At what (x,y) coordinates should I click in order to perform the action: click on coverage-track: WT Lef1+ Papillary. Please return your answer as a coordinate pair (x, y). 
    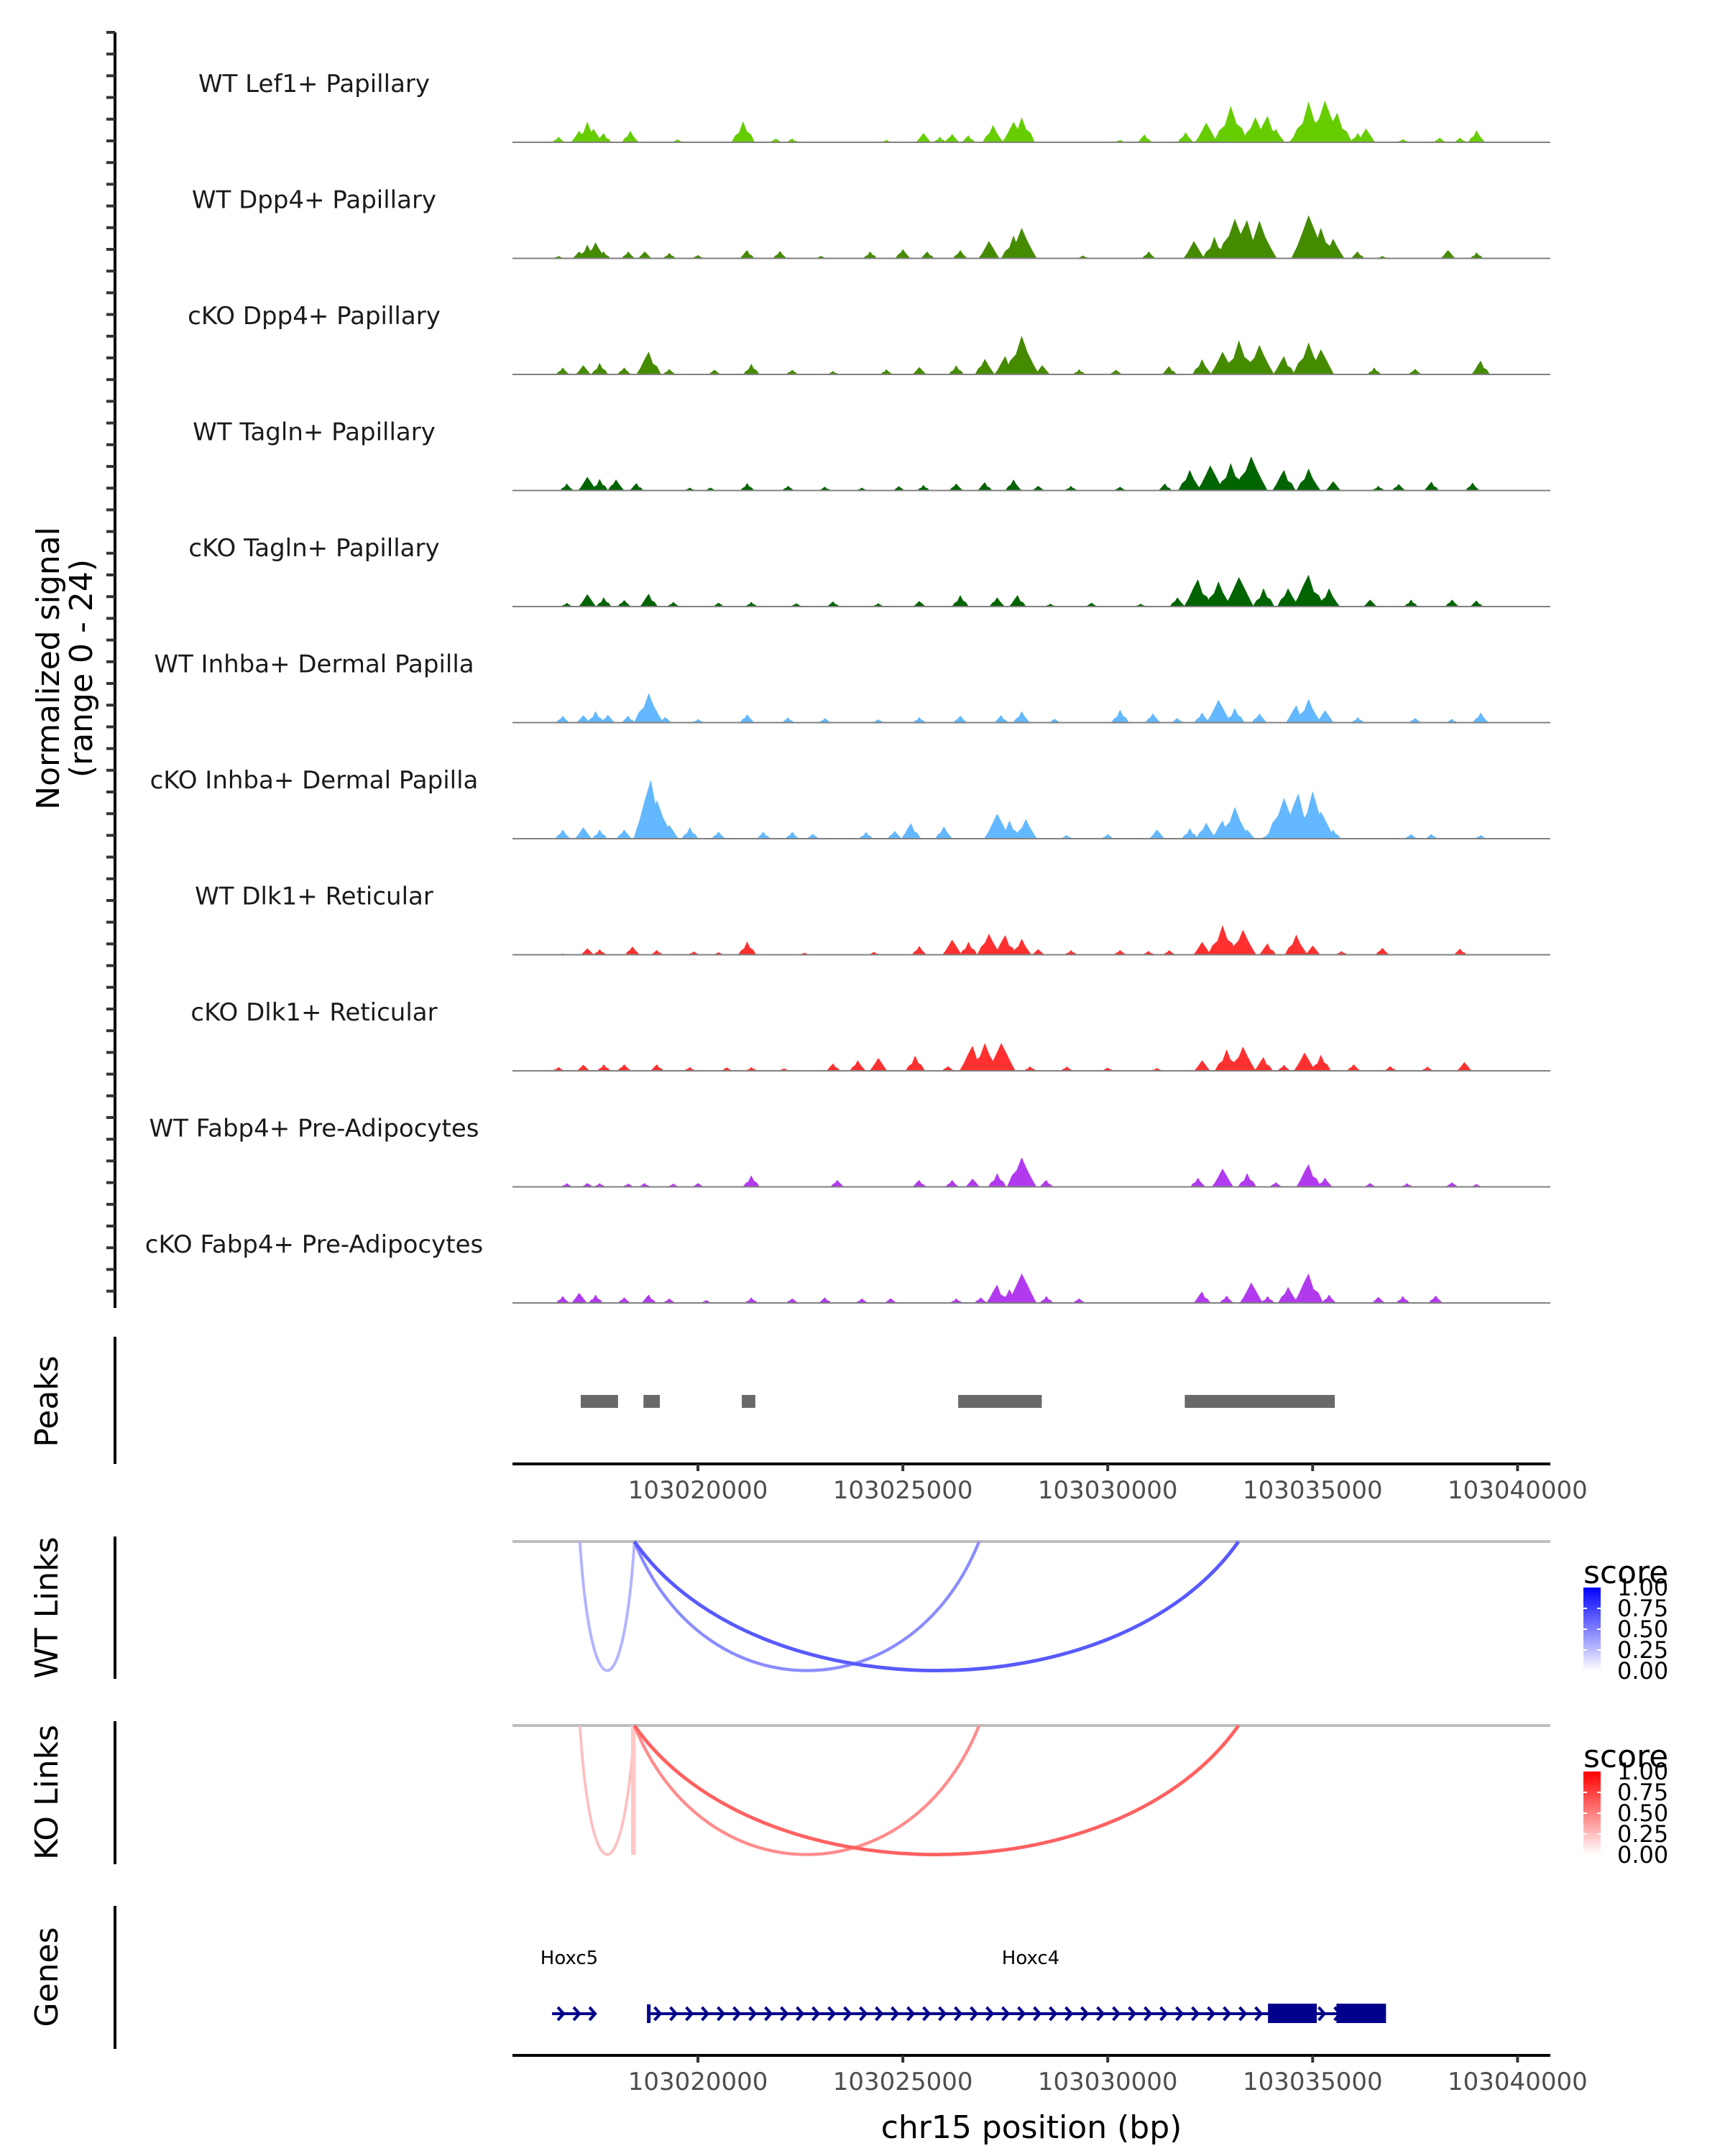
    Looking at the image, I should click on (874, 106).